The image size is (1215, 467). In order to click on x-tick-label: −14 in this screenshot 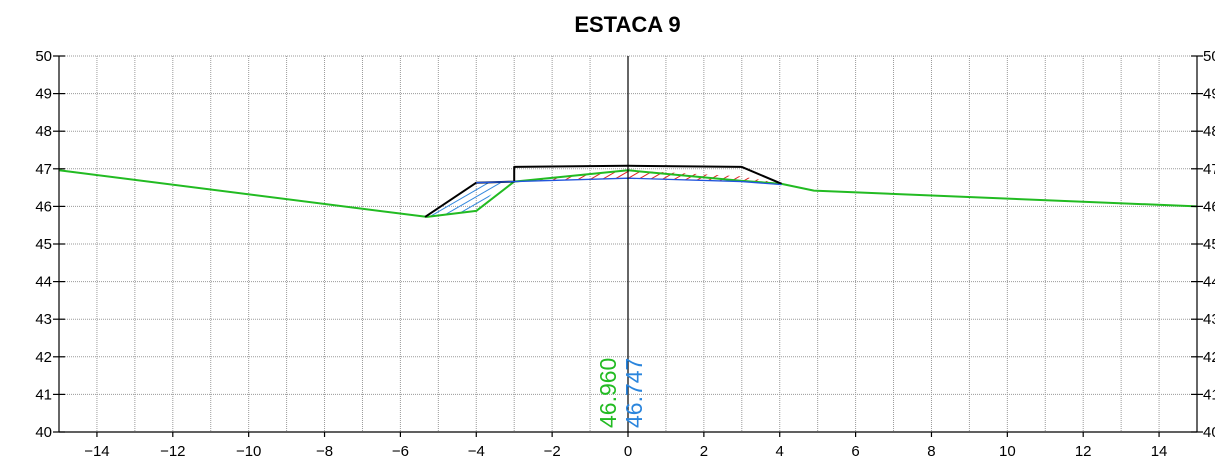, I will do `click(96, 451)`.